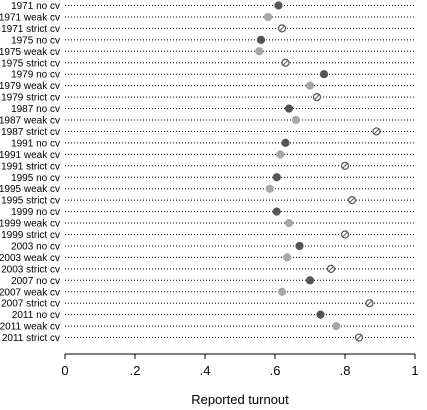 This screenshot has width=427, height=410. What do you see at coordinates (213, 143) in the screenshot?
I see `data-row: 1991 no cv` at bounding box center [213, 143].